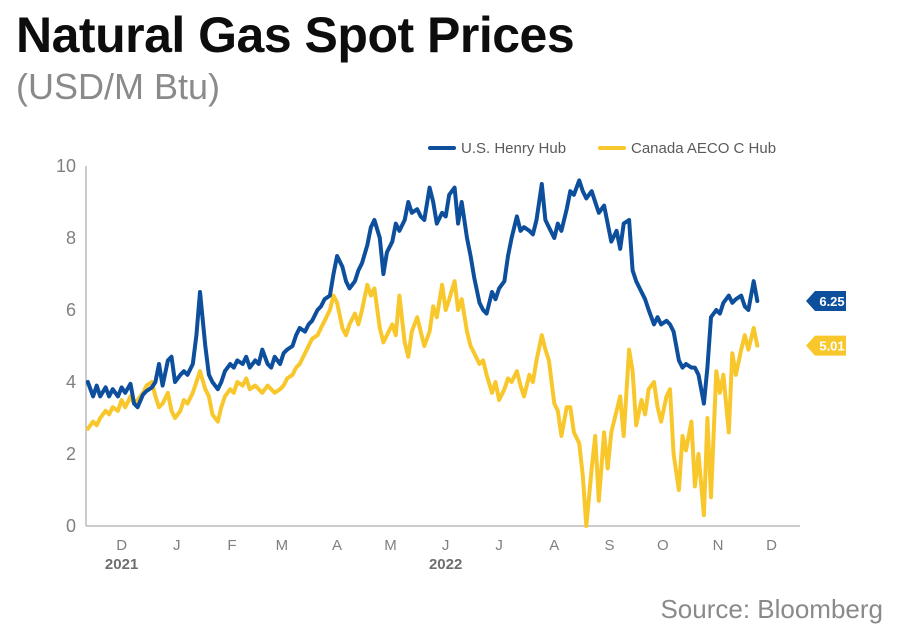 Image resolution: width=905 pixels, height=639 pixels. What do you see at coordinates (609, 545) in the screenshot?
I see `x-tick-label: S` at bounding box center [609, 545].